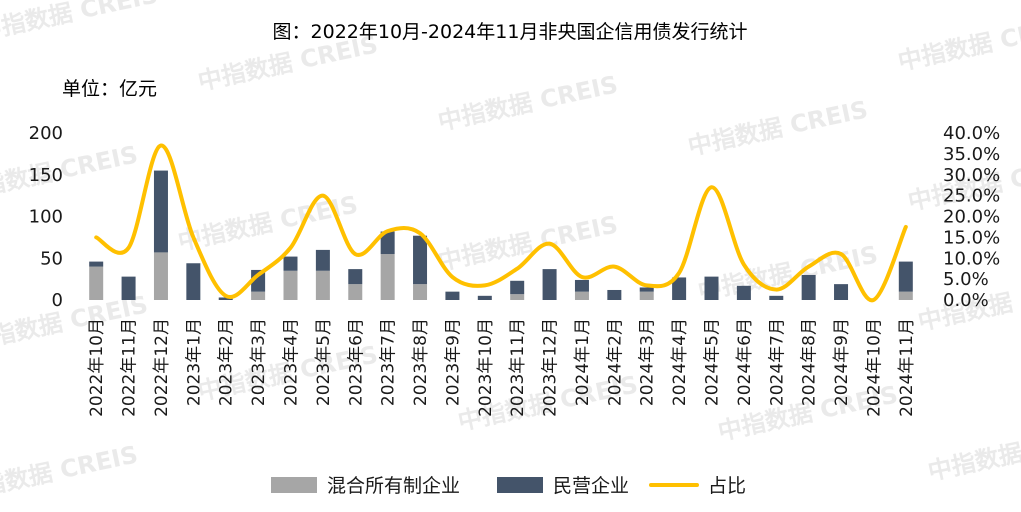 The height and width of the screenshot is (512, 1021). Describe the element at coordinates (591, 486) in the screenshot. I see `legend-label-private: 民营企业` at that location.